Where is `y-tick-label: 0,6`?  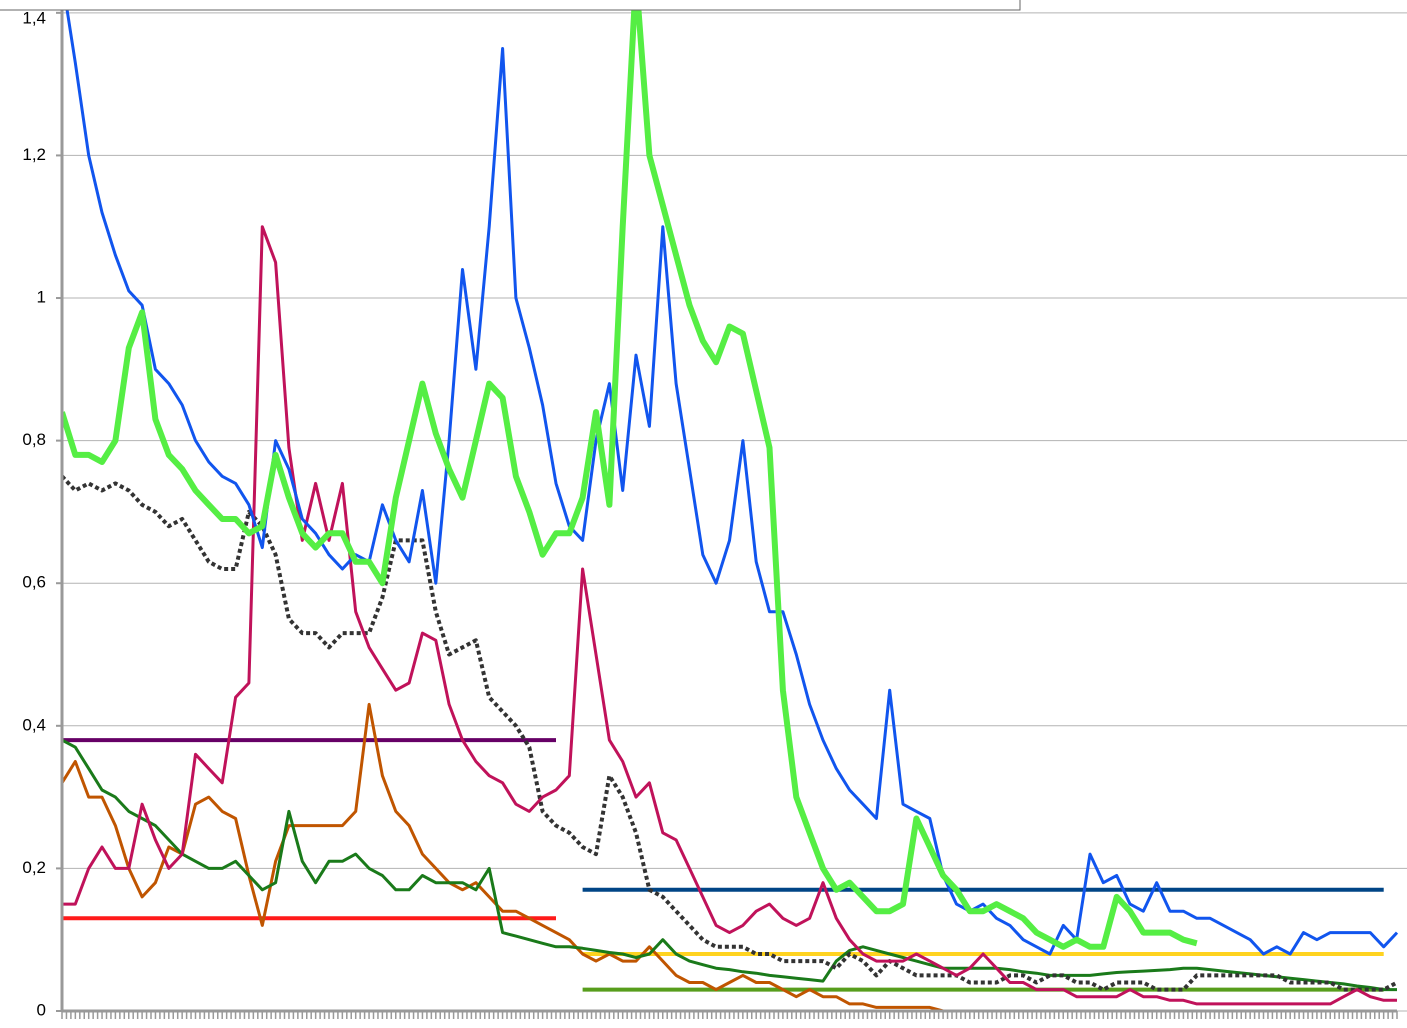
y-tick-label: 0,6 is located at coordinates (34, 582).